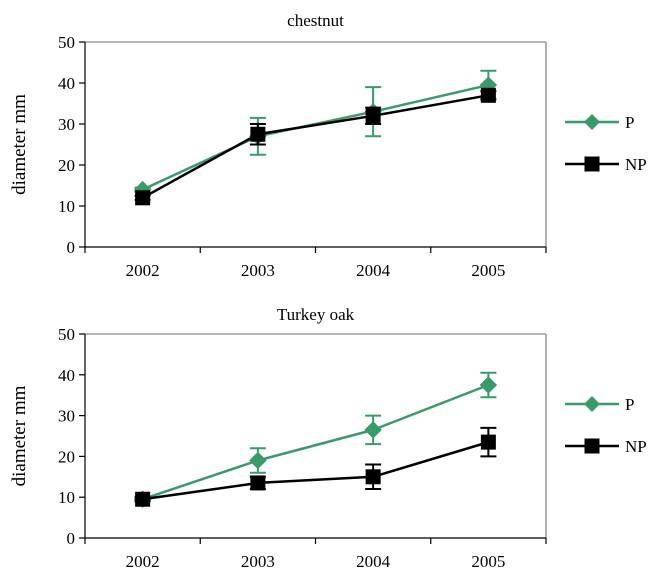 The height and width of the screenshot is (574, 651). Describe the element at coordinates (315, 20) in the screenshot. I see `chart-title: chestnut` at that location.